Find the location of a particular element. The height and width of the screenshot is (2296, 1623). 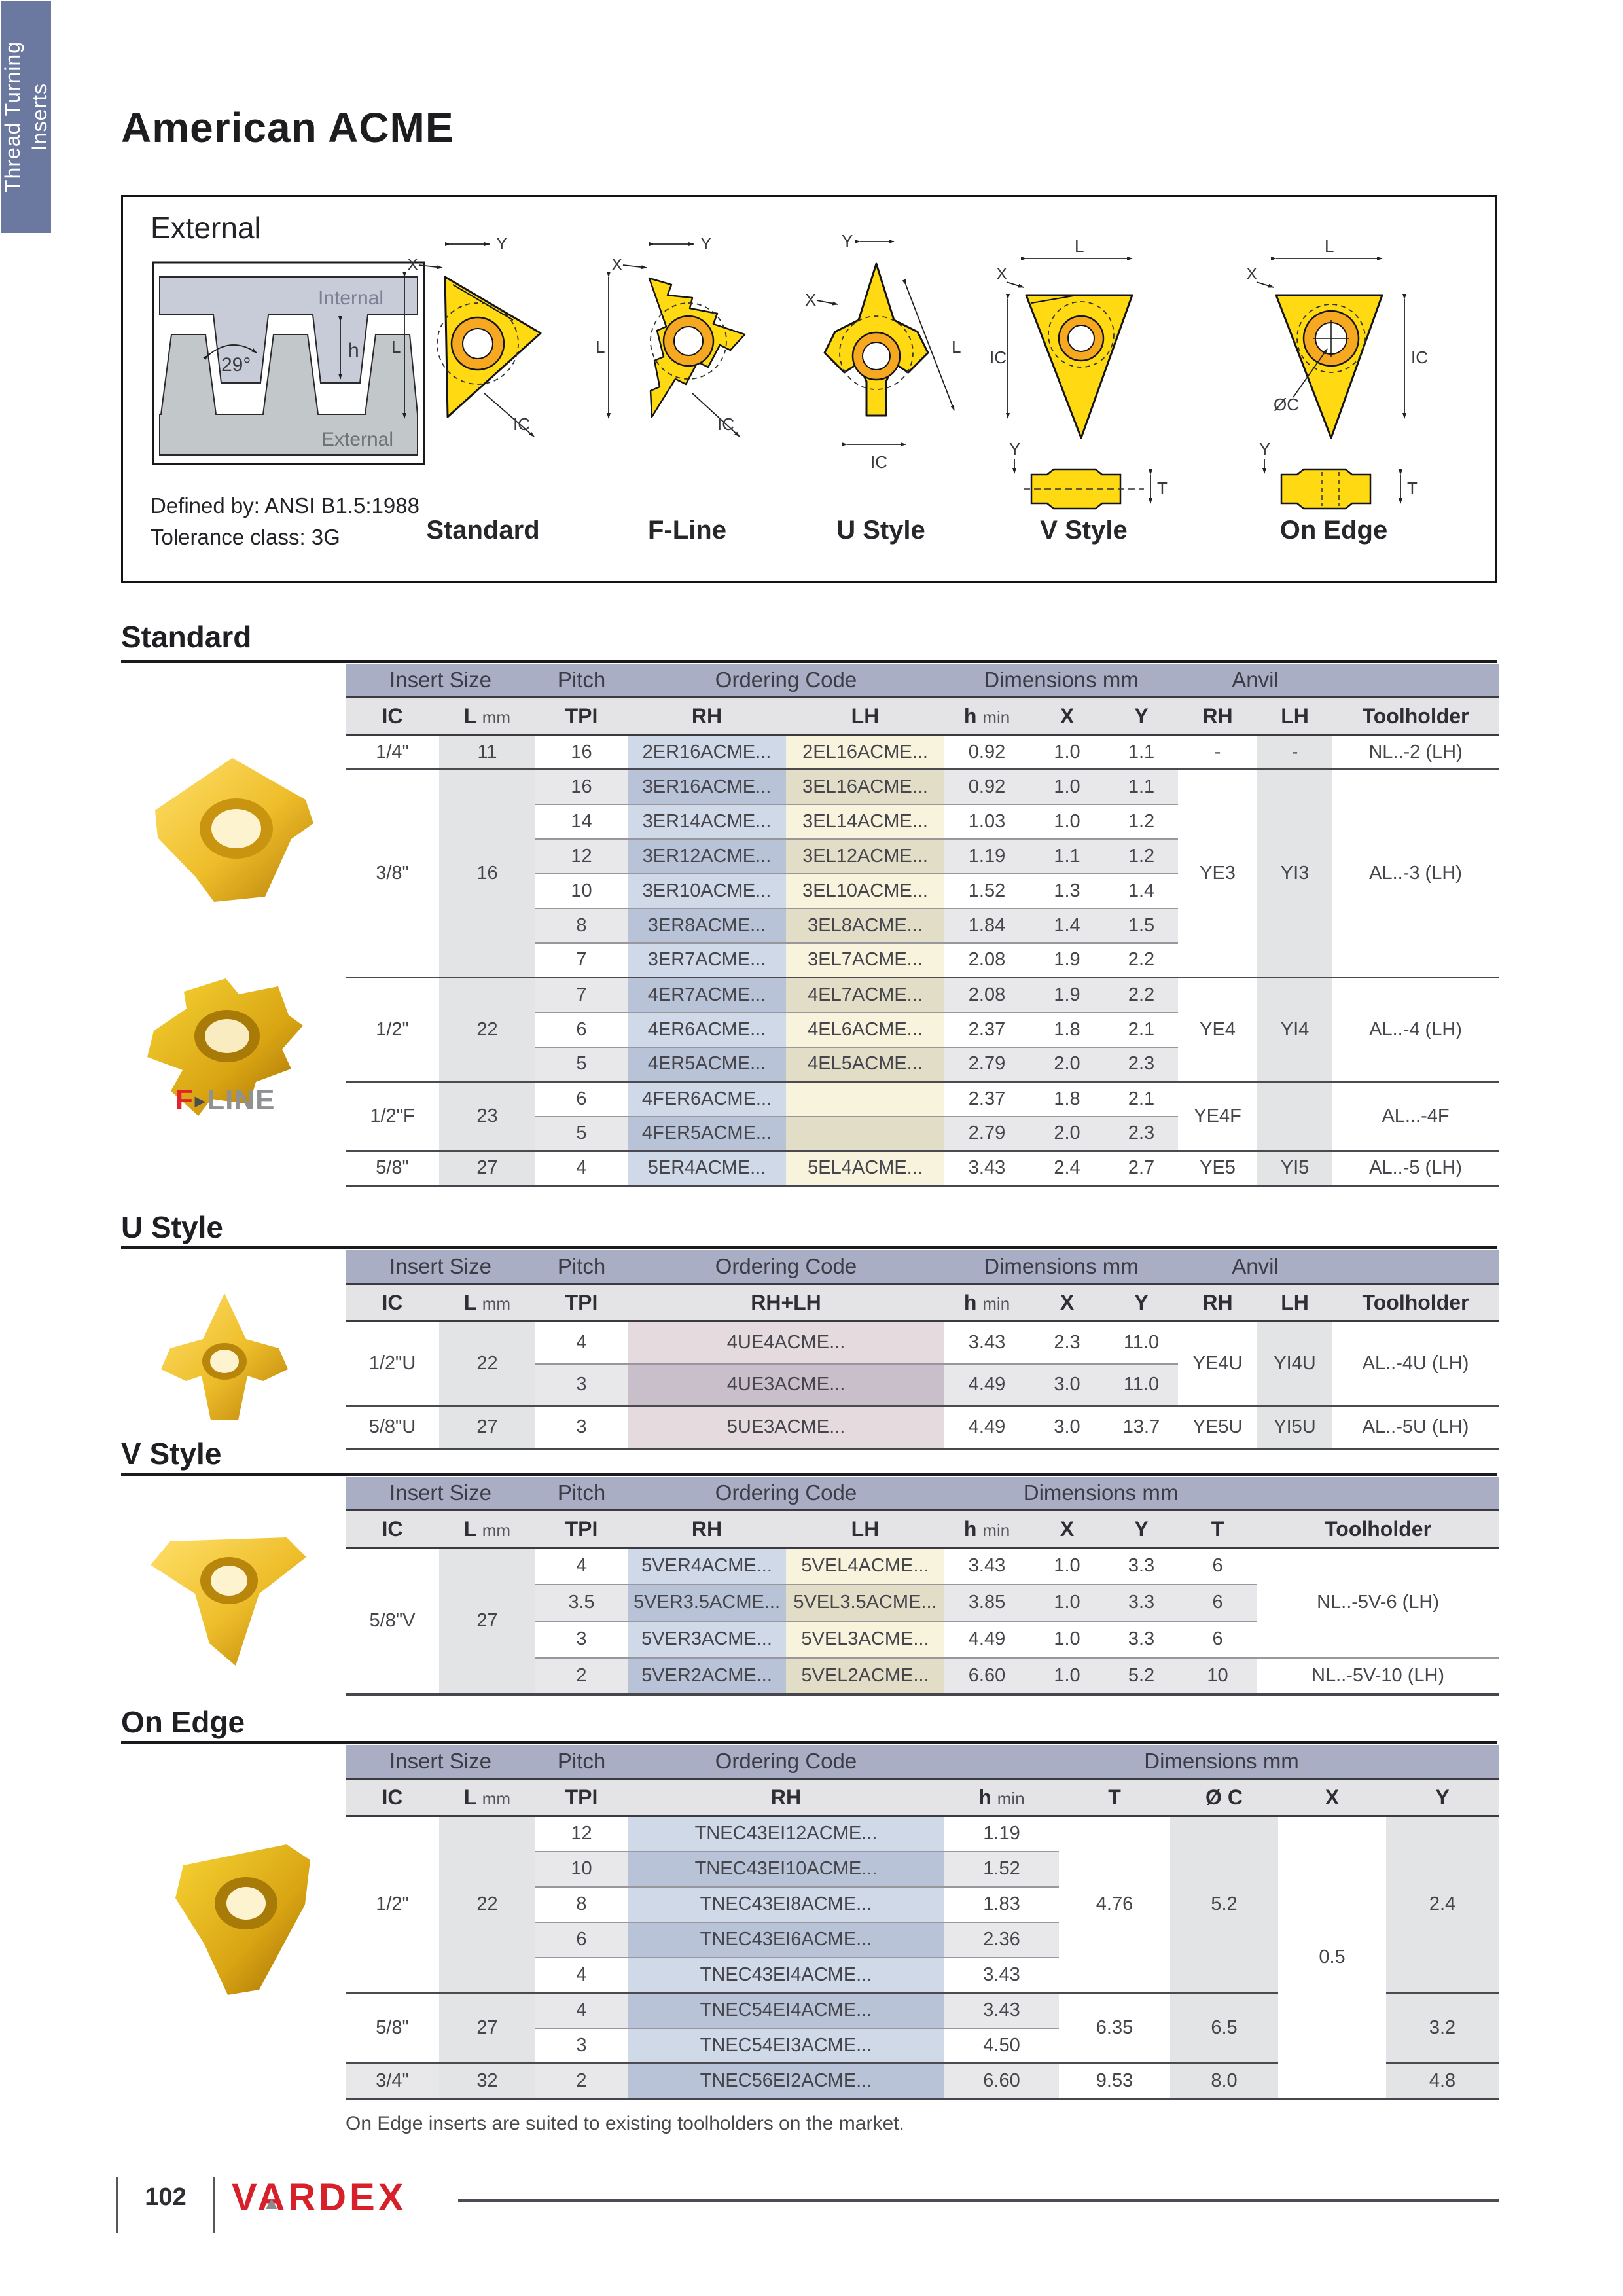

section-rule is located at coordinates (809, 1247).